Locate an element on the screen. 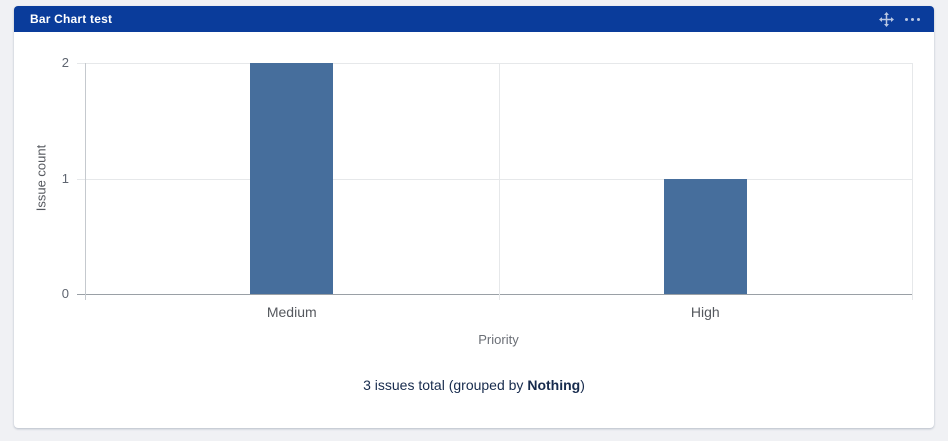 This screenshot has height=441, width=948. move-icon is located at coordinates (886, 19).